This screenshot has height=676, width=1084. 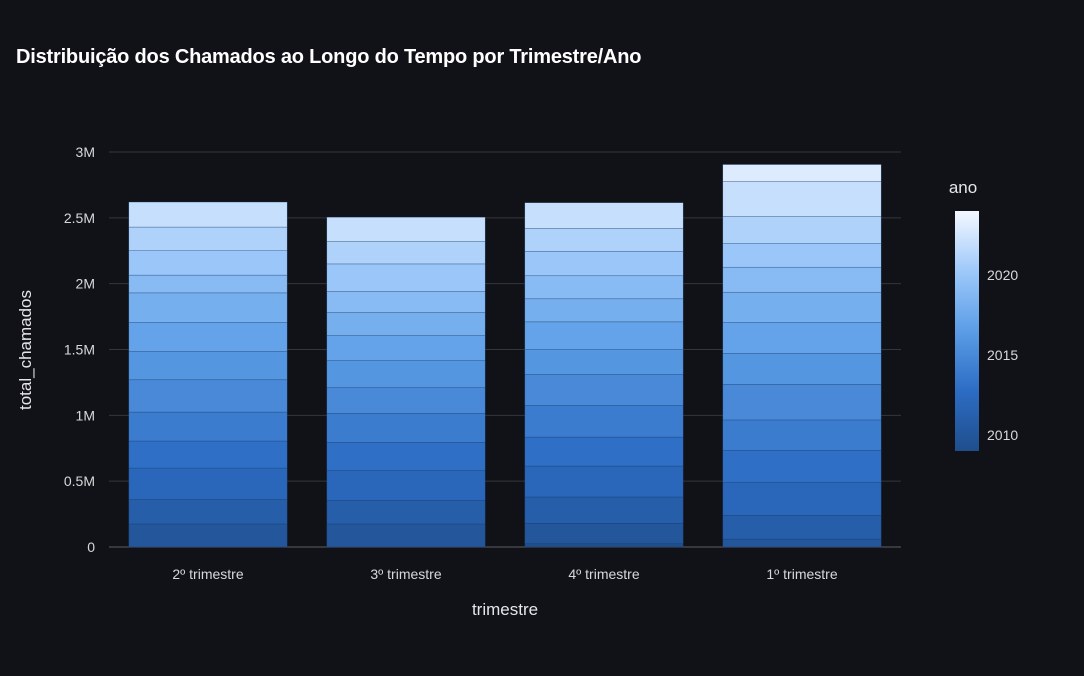 I want to click on colorbar-tick-label: 2020, so click(x=1002, y=275).